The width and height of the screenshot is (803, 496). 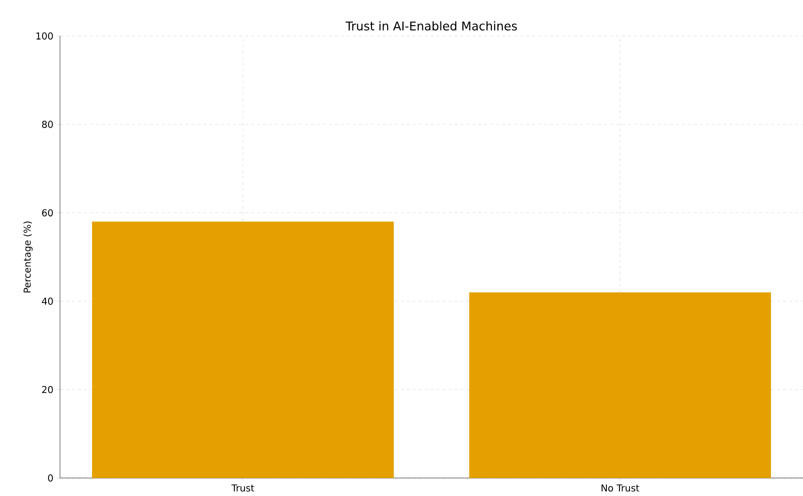 What do you see at coordinates (47, 390) in the screenshot?
I see `y-tick-label: 20` at bounding box center [47, 390].